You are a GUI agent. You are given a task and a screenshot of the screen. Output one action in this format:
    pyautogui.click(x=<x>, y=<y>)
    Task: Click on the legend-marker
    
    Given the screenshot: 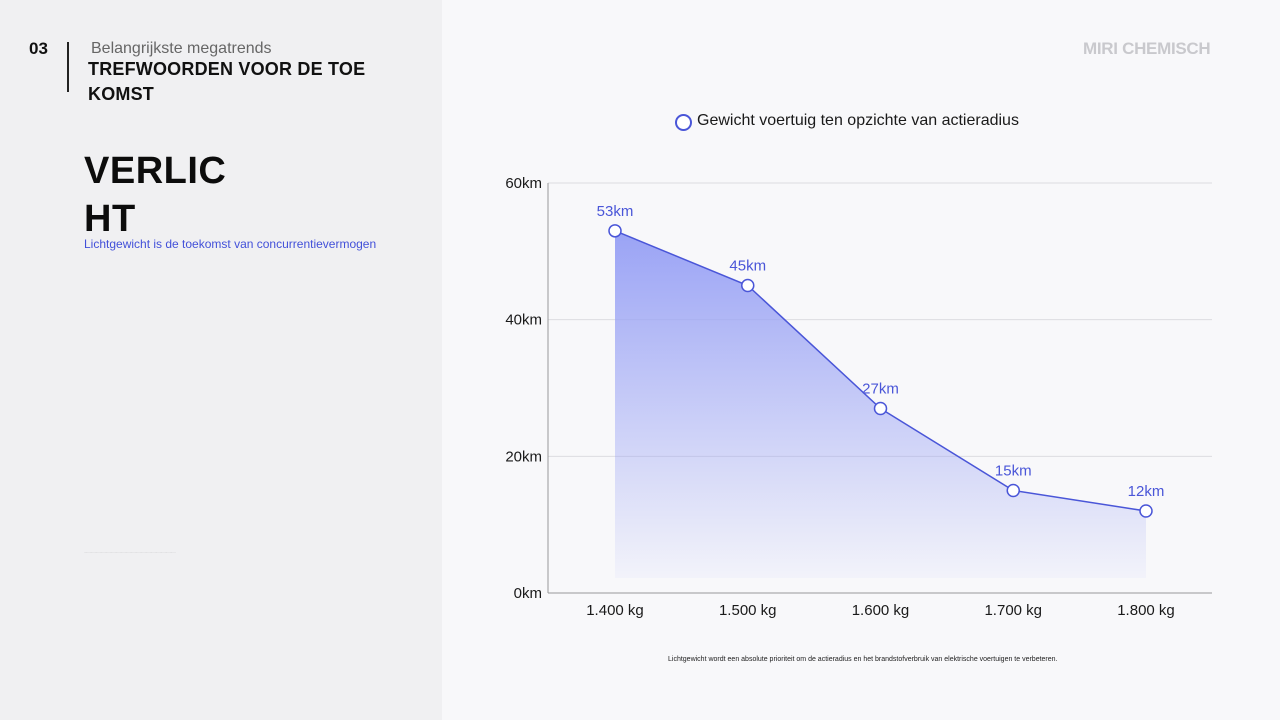 What is the action you would take?
    pyautogui.click(x=683, y=122)
    